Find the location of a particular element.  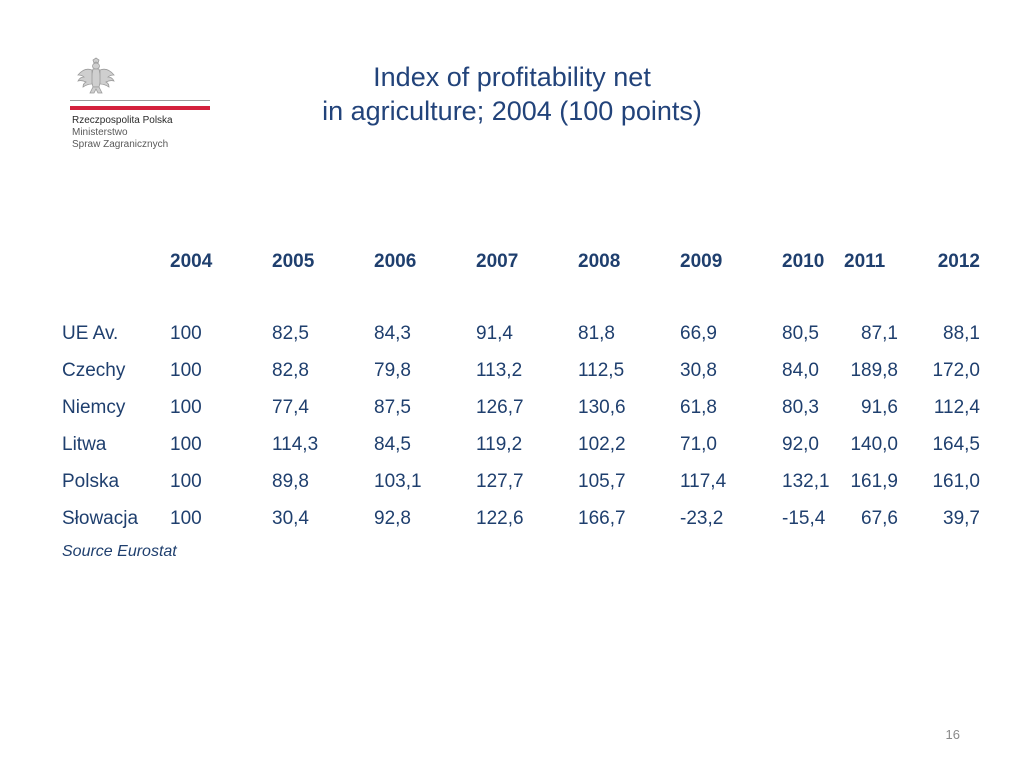

table-cell: 117,4 is located at coordinates (703, 481).